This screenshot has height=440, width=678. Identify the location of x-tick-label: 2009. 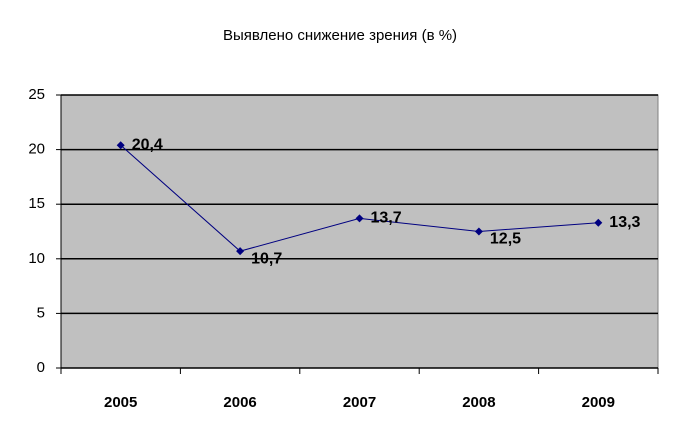
(598, 402).